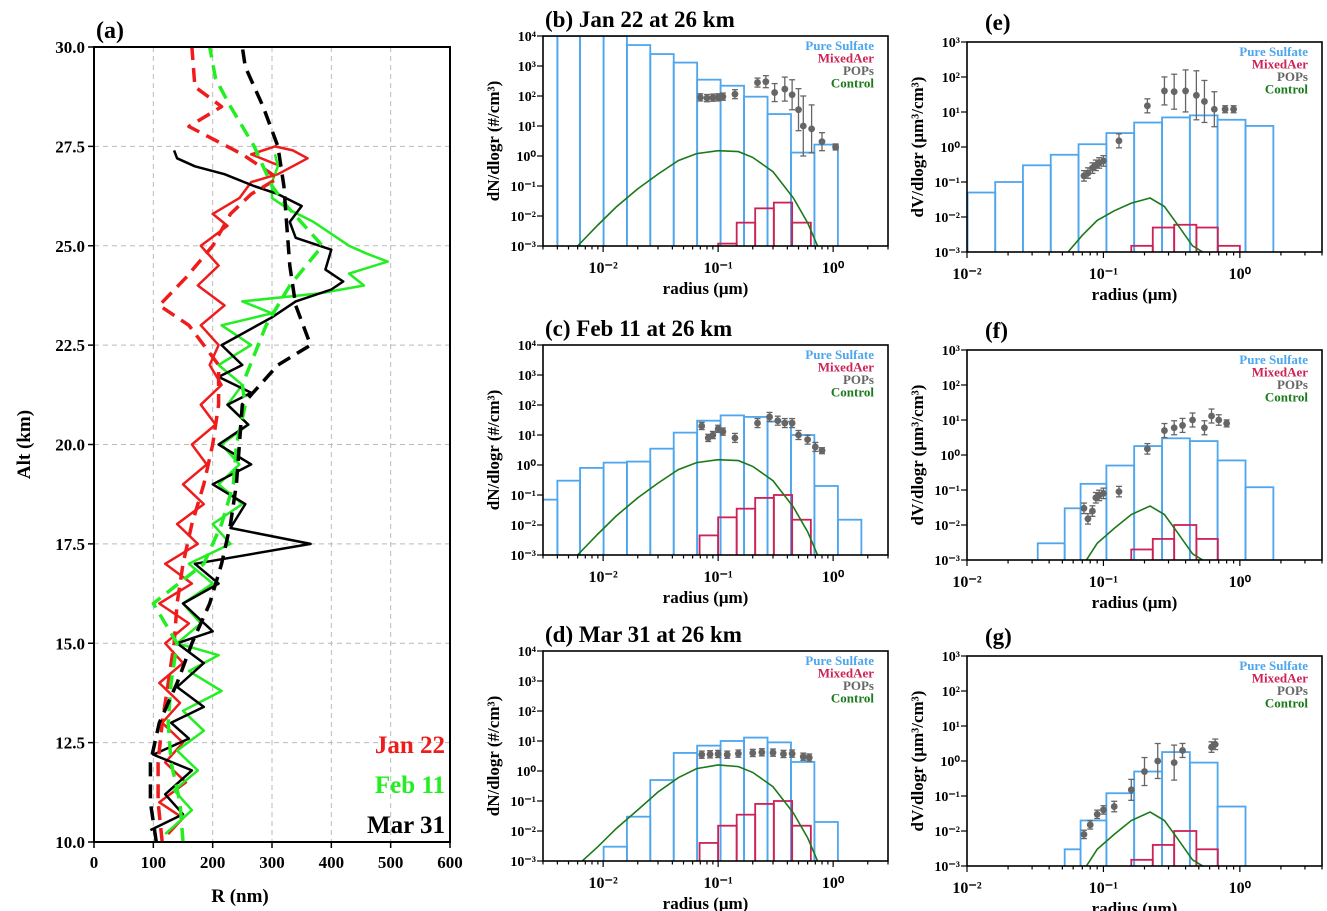 The image size is (1327, 911). What do you see at coordinates (1135, 294) in the screenshot?
I see `x-axis-label: radius (μm)` at bounding box center [1135, 294].